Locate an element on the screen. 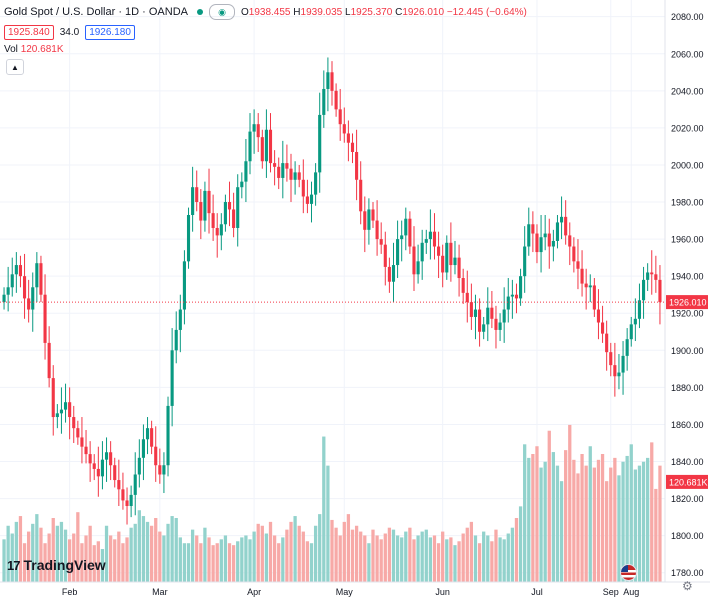 This screenshot has width=710, height=600. y-tick-label: 2080.00 is located at coordinates (687, 17).